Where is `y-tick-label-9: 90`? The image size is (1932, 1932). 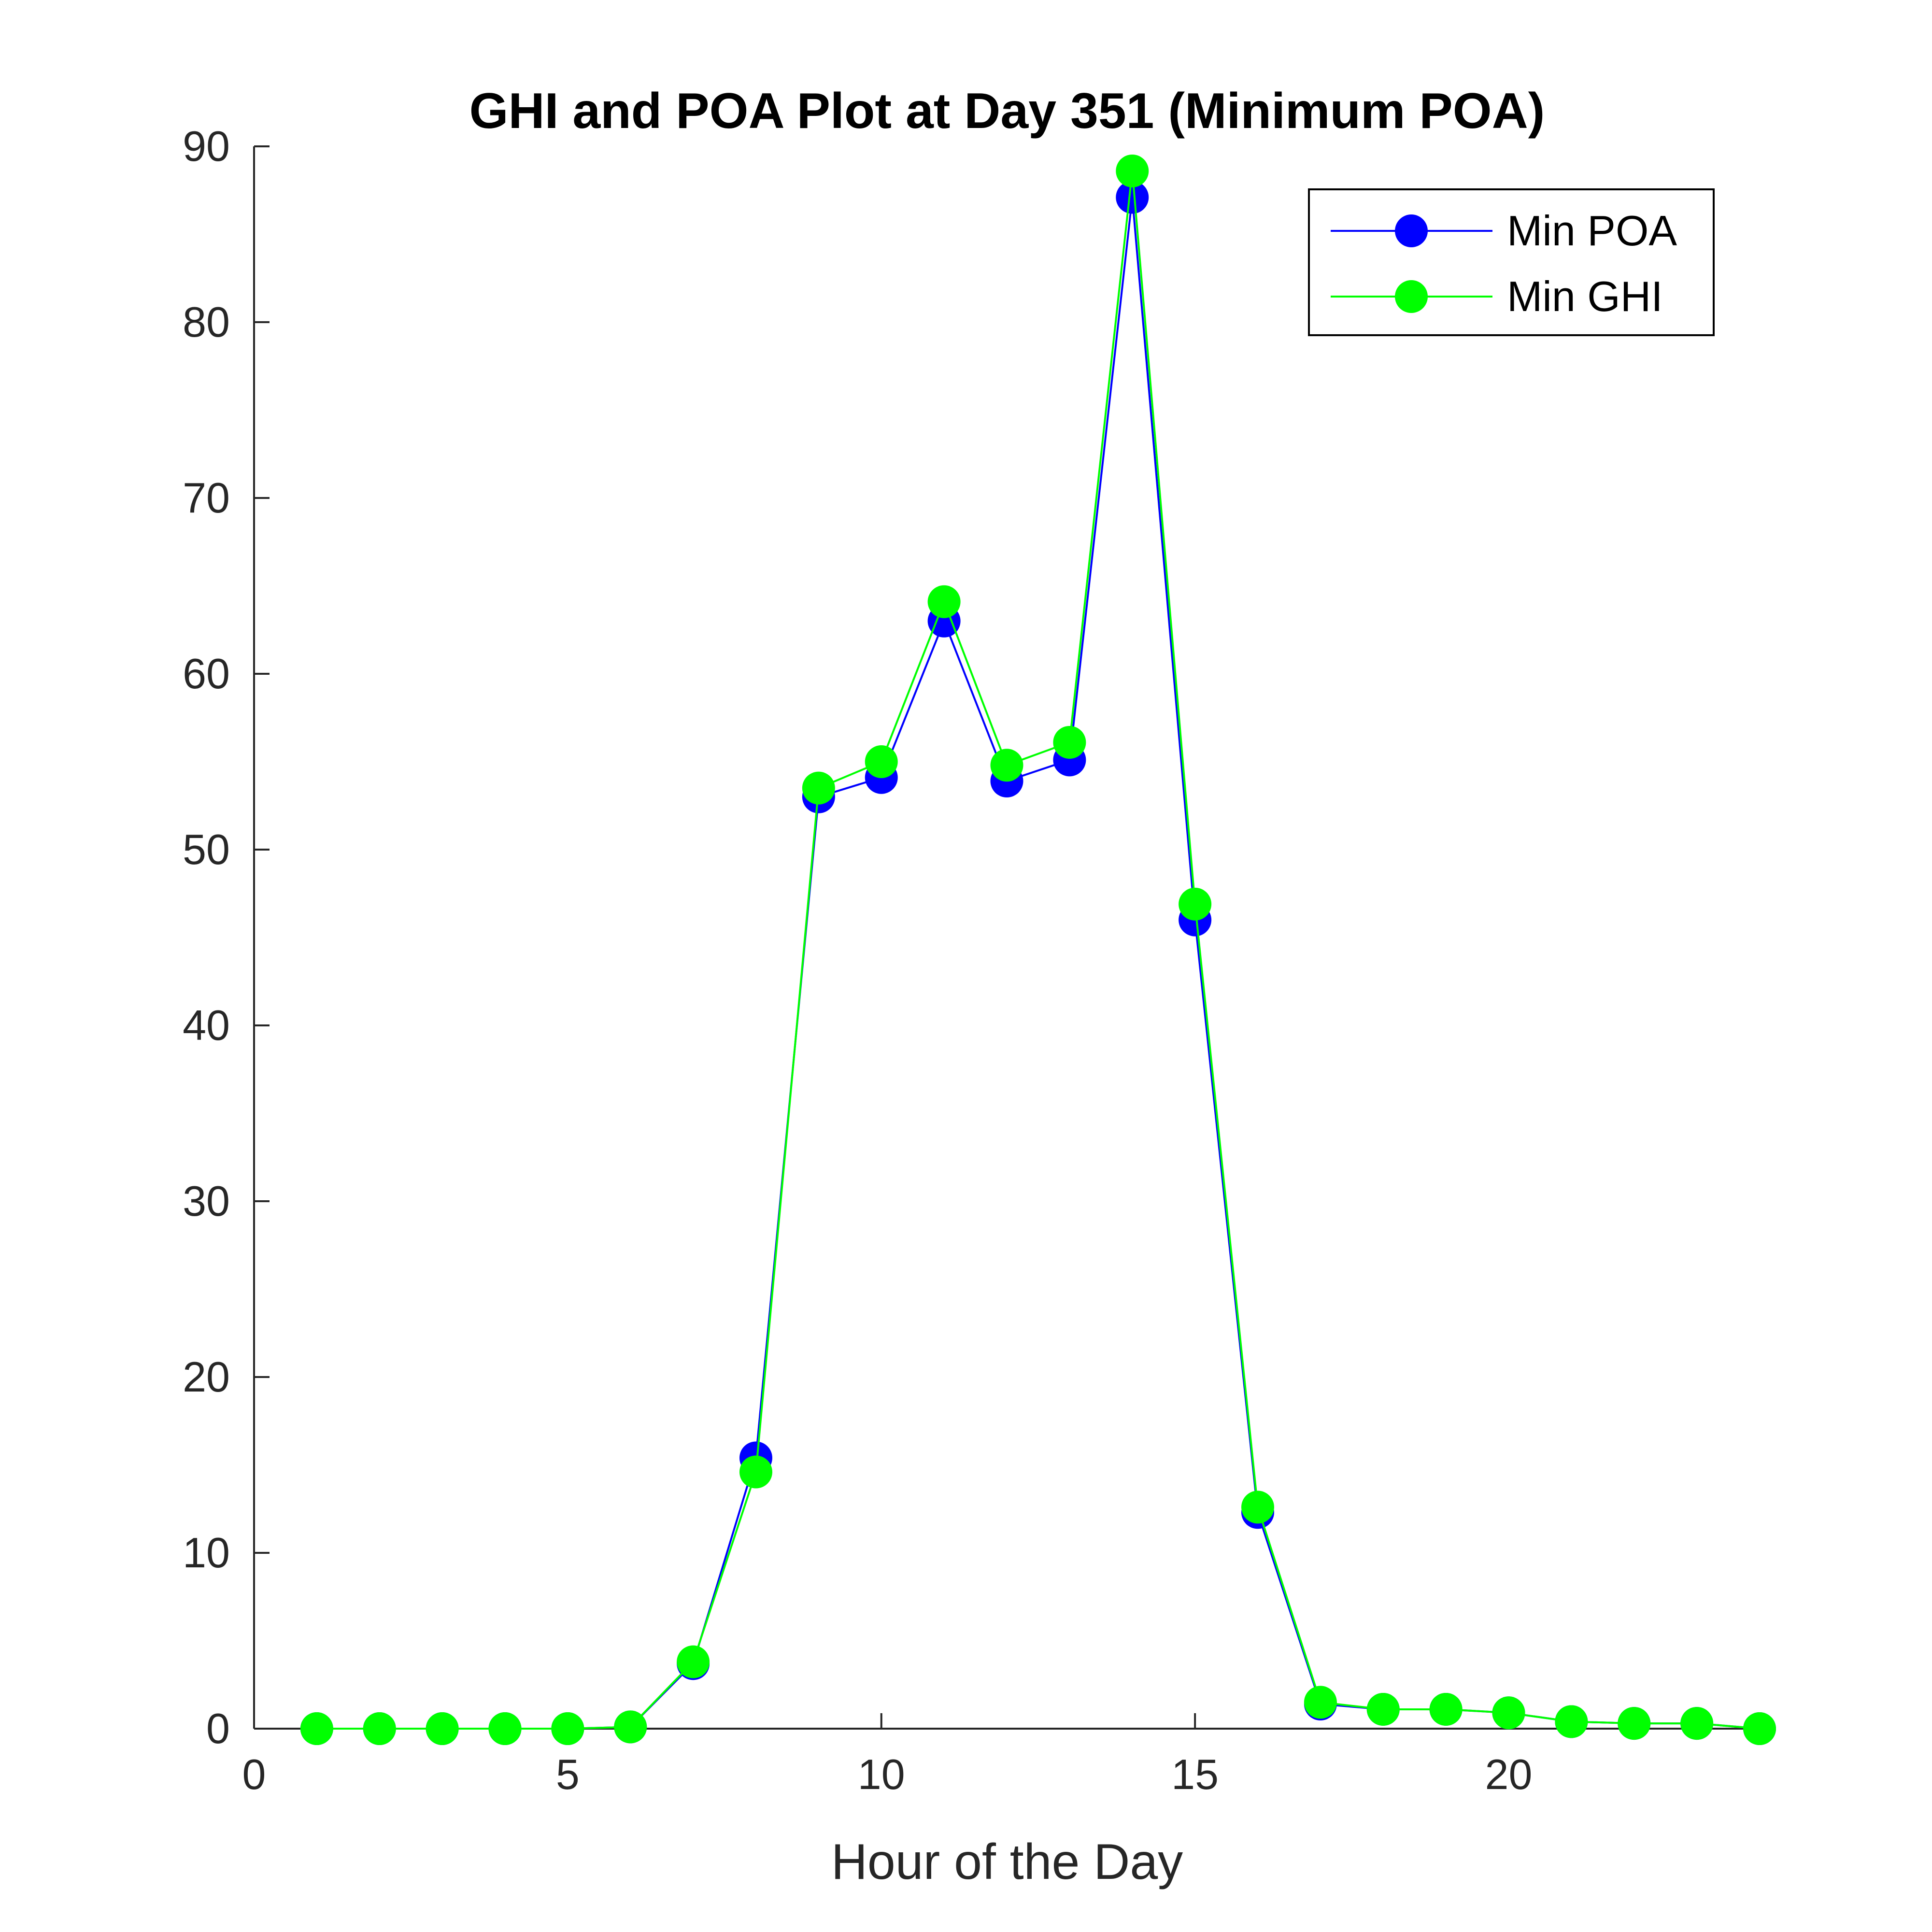
y-tick-label-9: 90 is located at coordinates (206, 146).